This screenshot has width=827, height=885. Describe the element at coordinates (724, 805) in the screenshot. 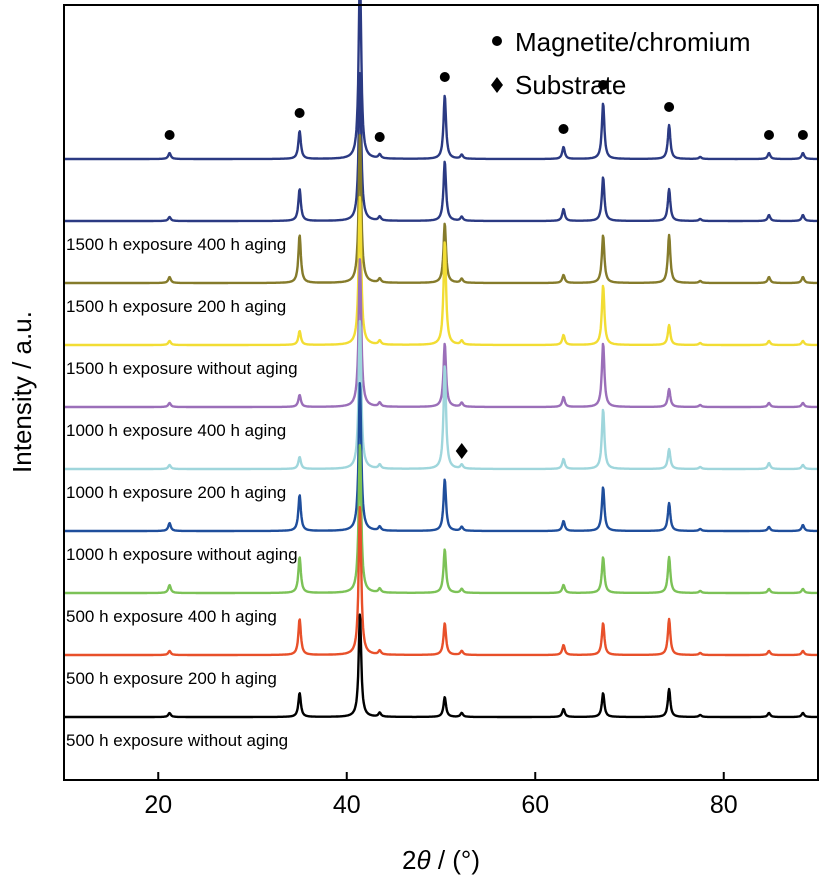

I see `x-tick-label: 80` at that location.